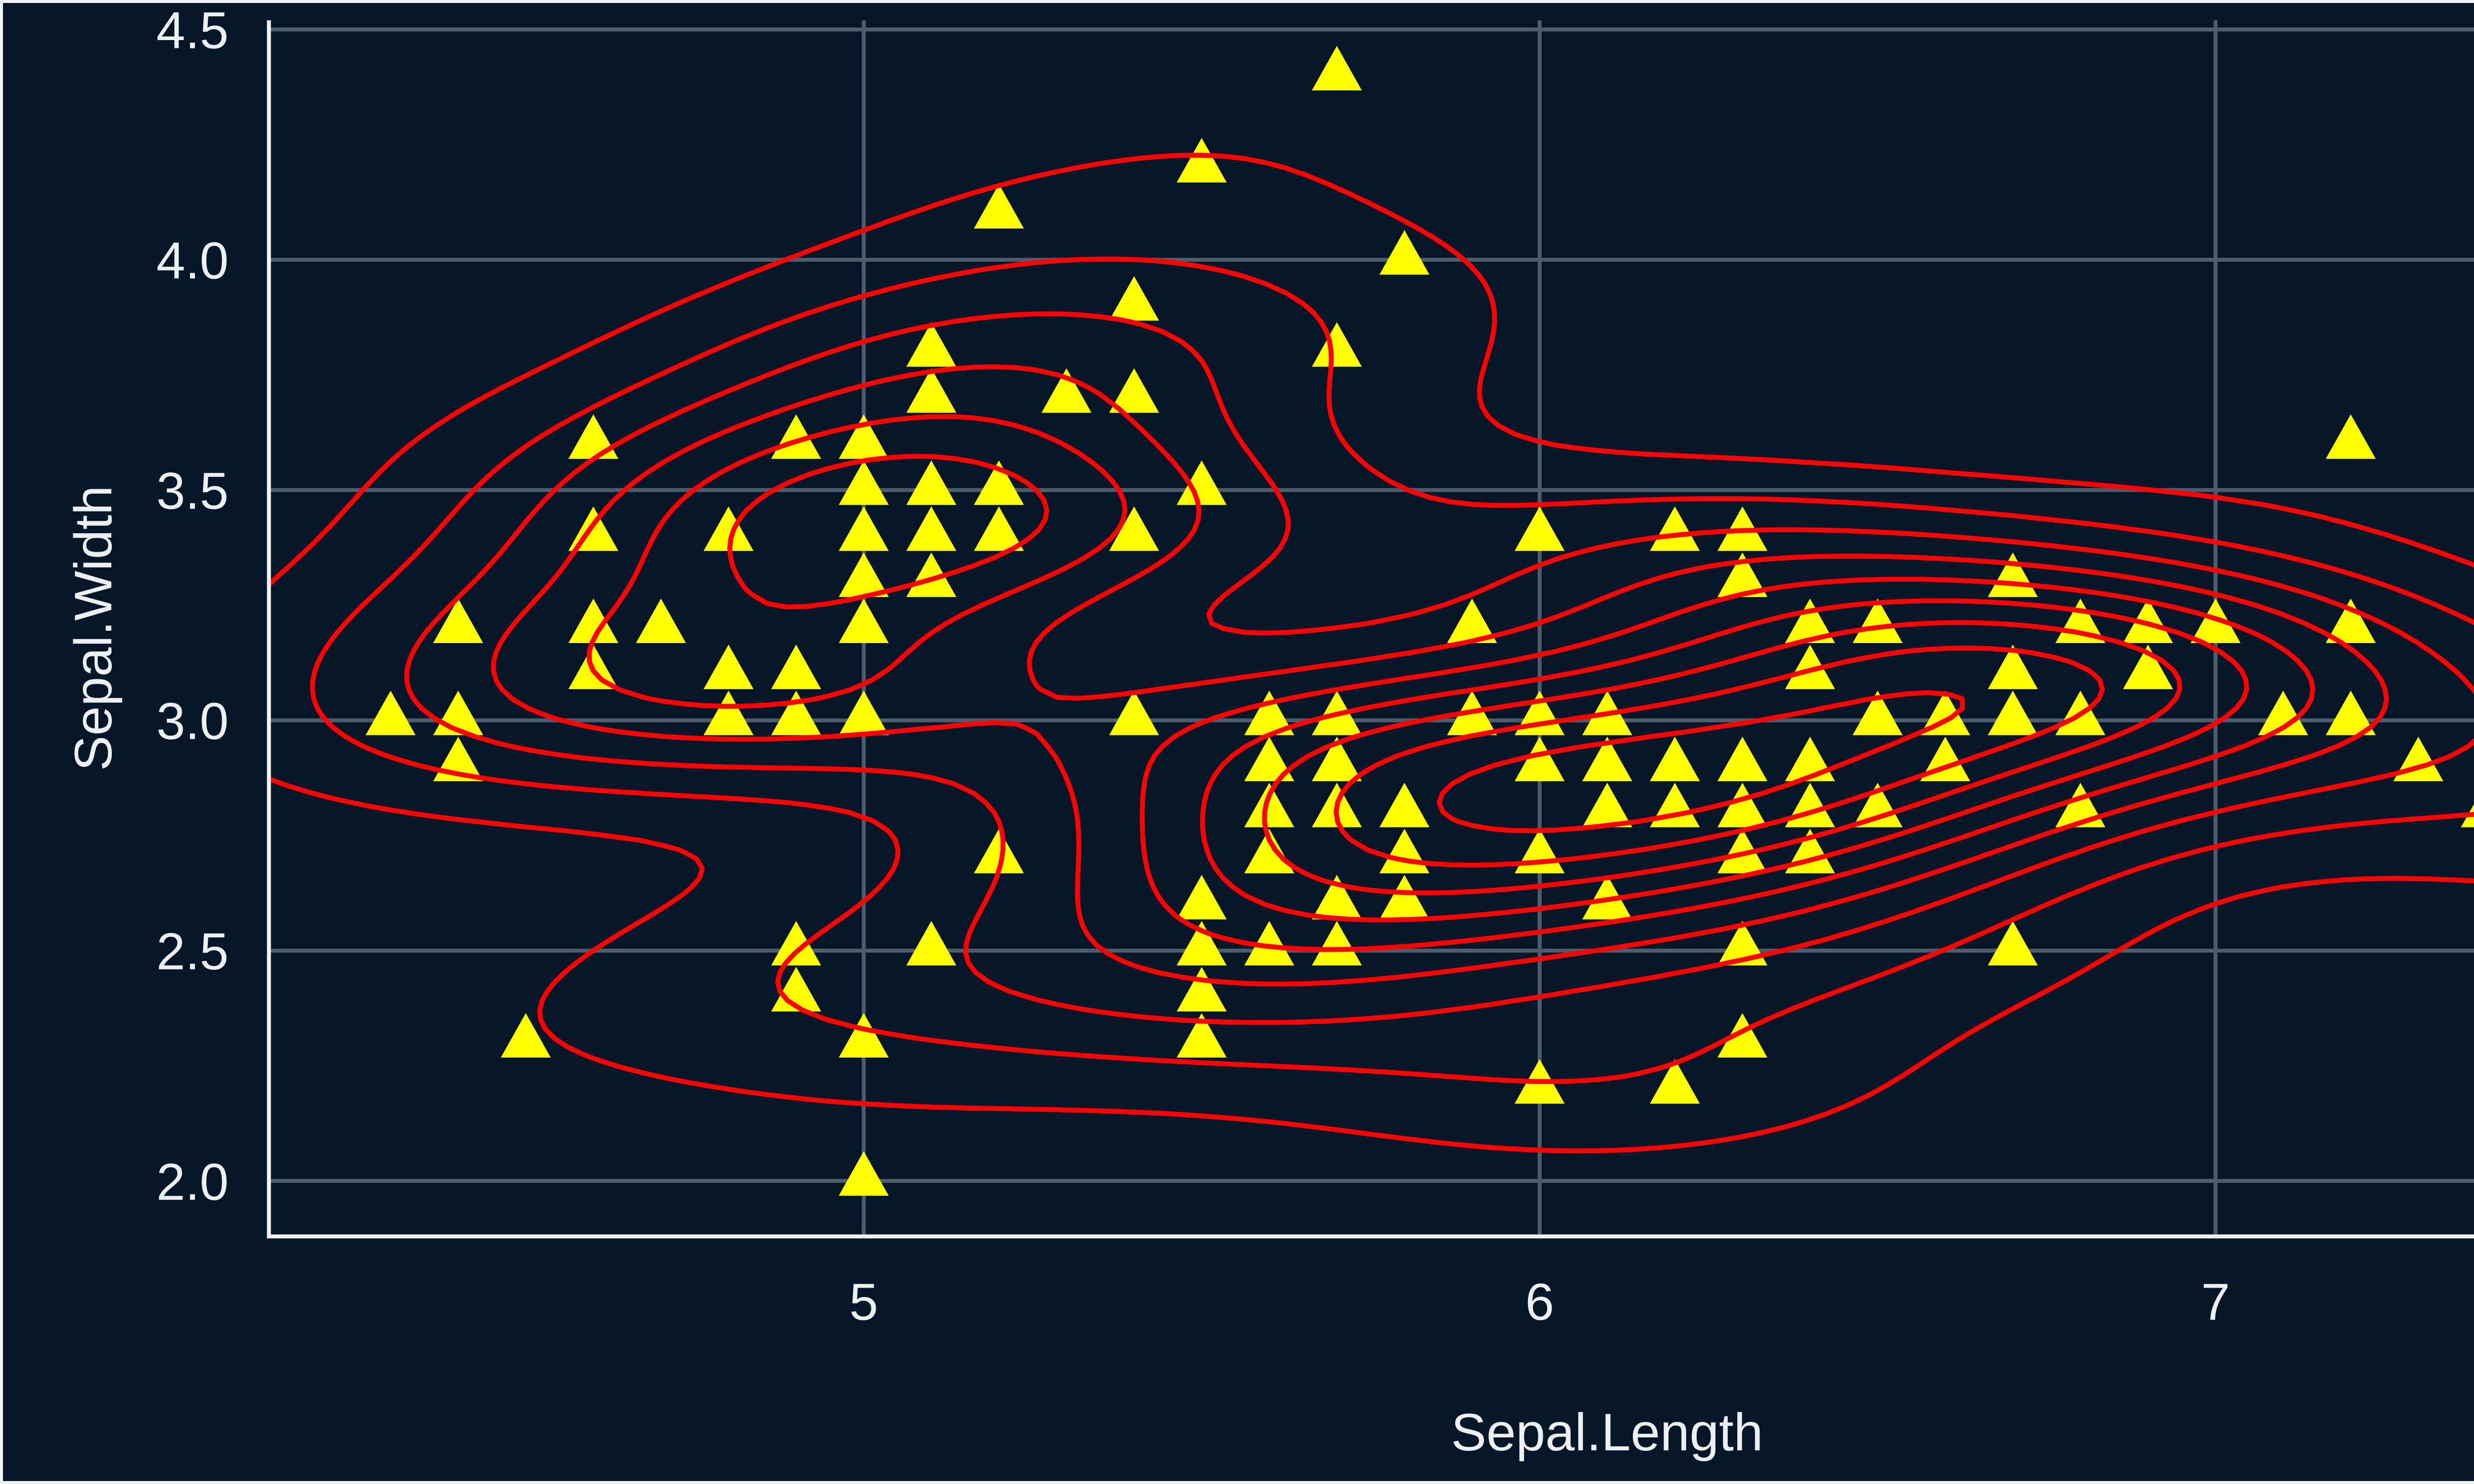 The height and width of the screenshot is (1484, 2474). Describe the element at coordinates (93, 628) in the screenshot. I see `y-axis-title: Sepal.Width` at that location.